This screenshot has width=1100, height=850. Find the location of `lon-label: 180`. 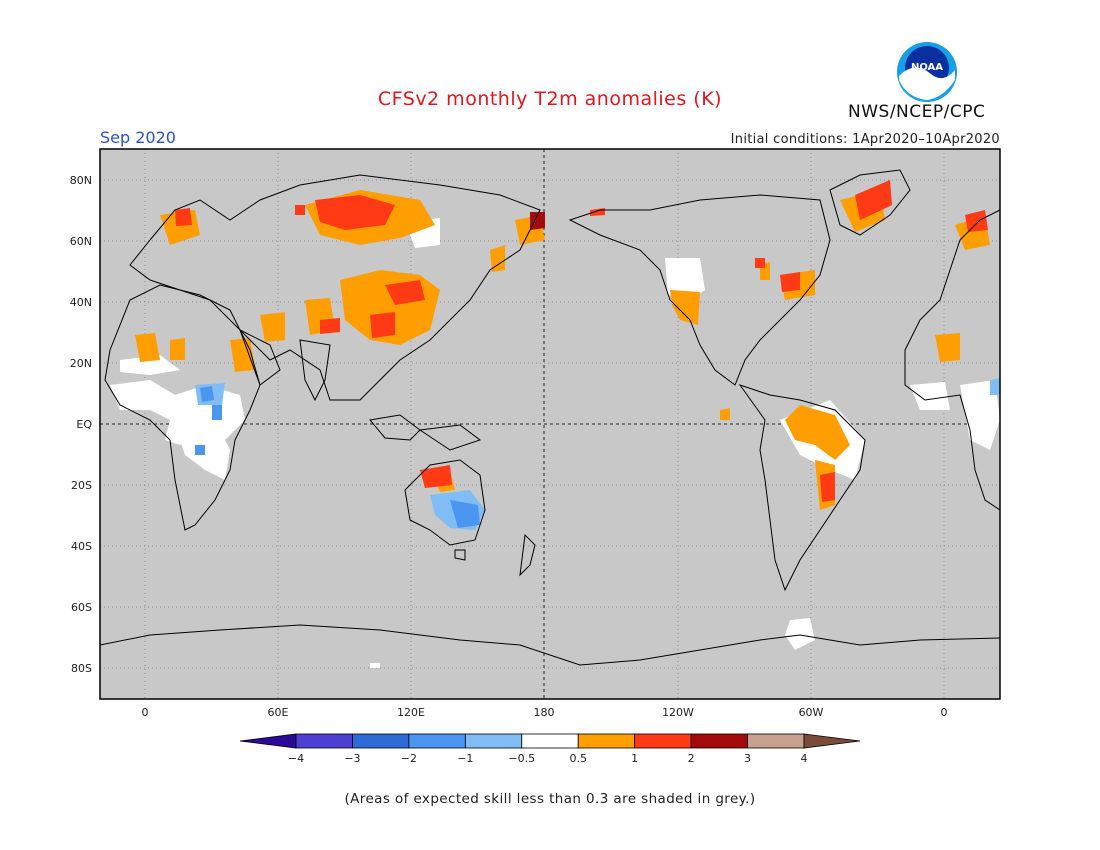

lon-label: 180 is located at coordinates (544, 712).